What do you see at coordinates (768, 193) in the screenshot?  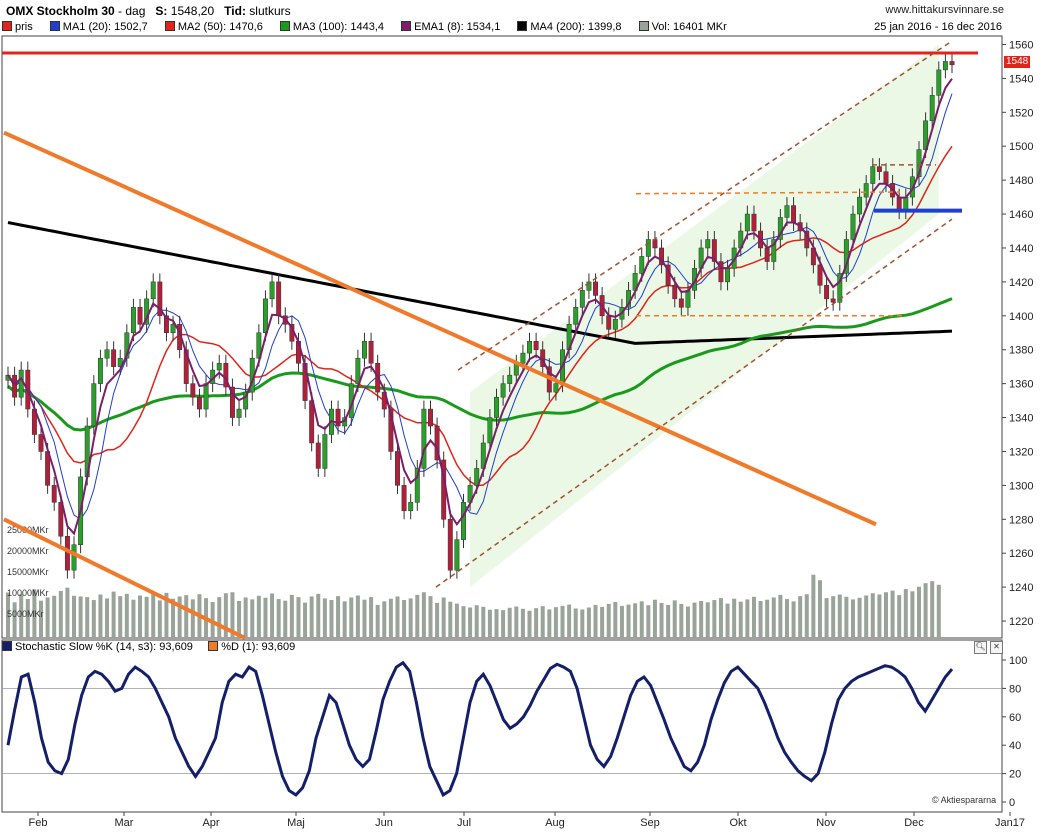 I see `range-top-line` at bounding box center [768, 193].